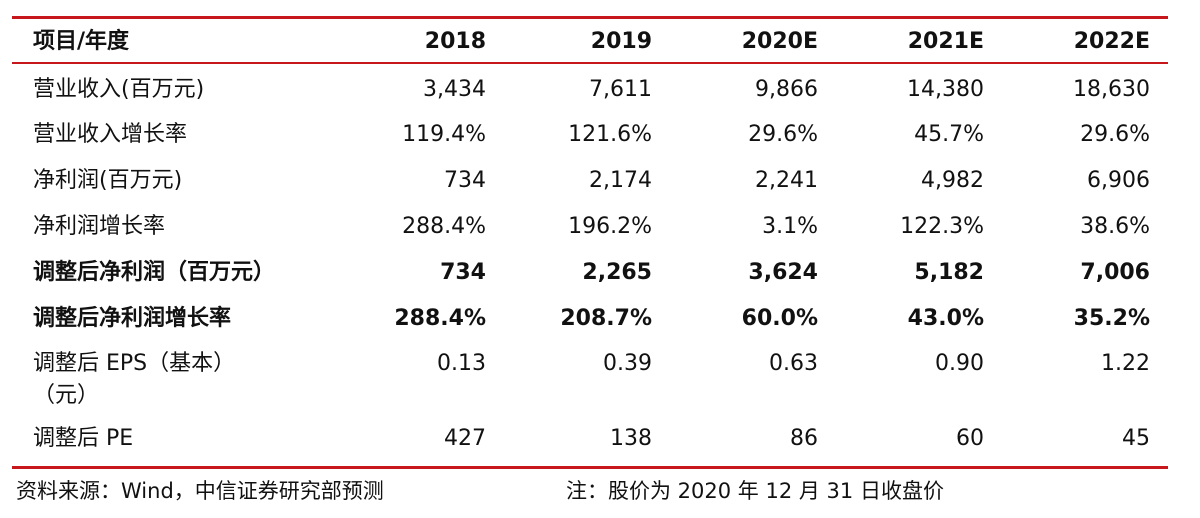  I want to click on price-note: 注：股价为 2020 年 12 月 31 日收盘价, so click(755, 491).